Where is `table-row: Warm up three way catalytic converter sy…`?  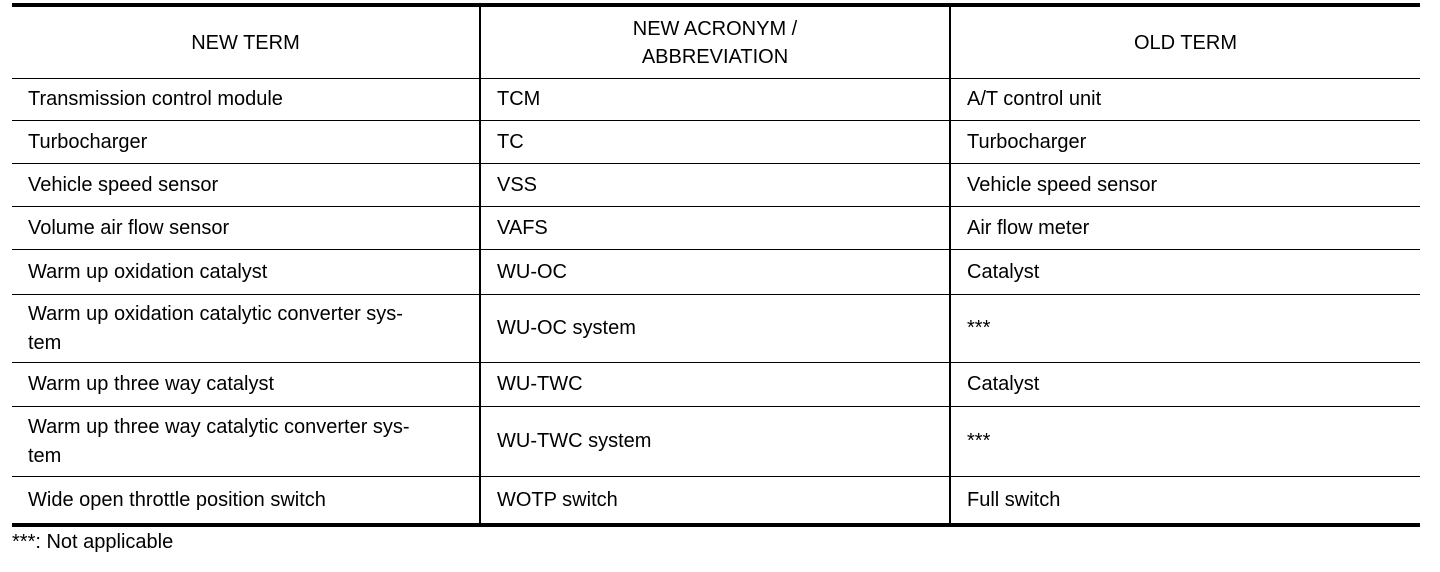 table-row: Warm up three way catalytic converter sy… is located at coordinates (716, 441).